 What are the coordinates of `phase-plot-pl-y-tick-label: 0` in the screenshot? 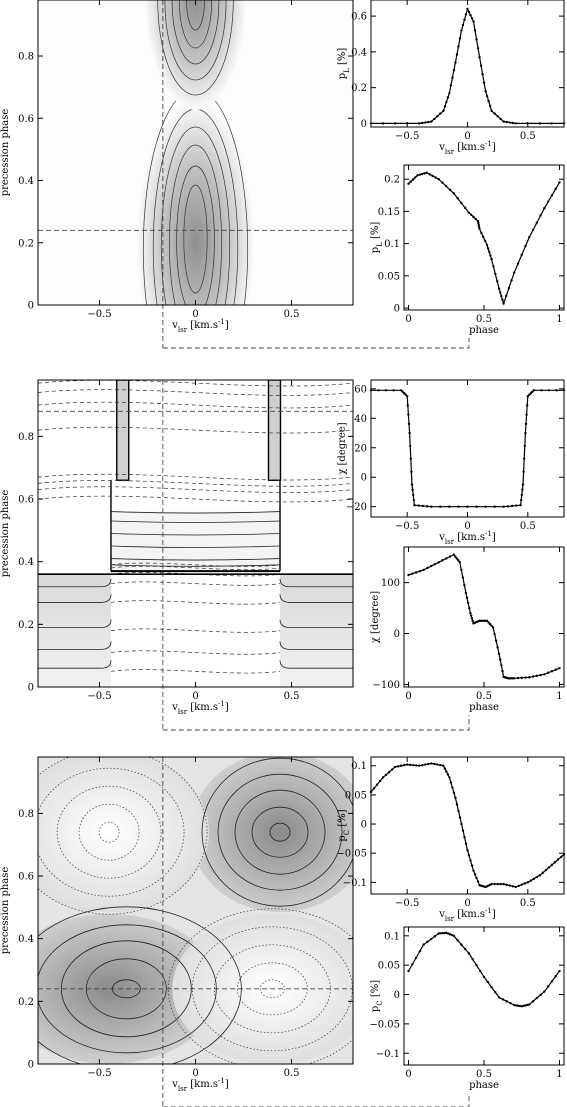 It's located at (397, 309).